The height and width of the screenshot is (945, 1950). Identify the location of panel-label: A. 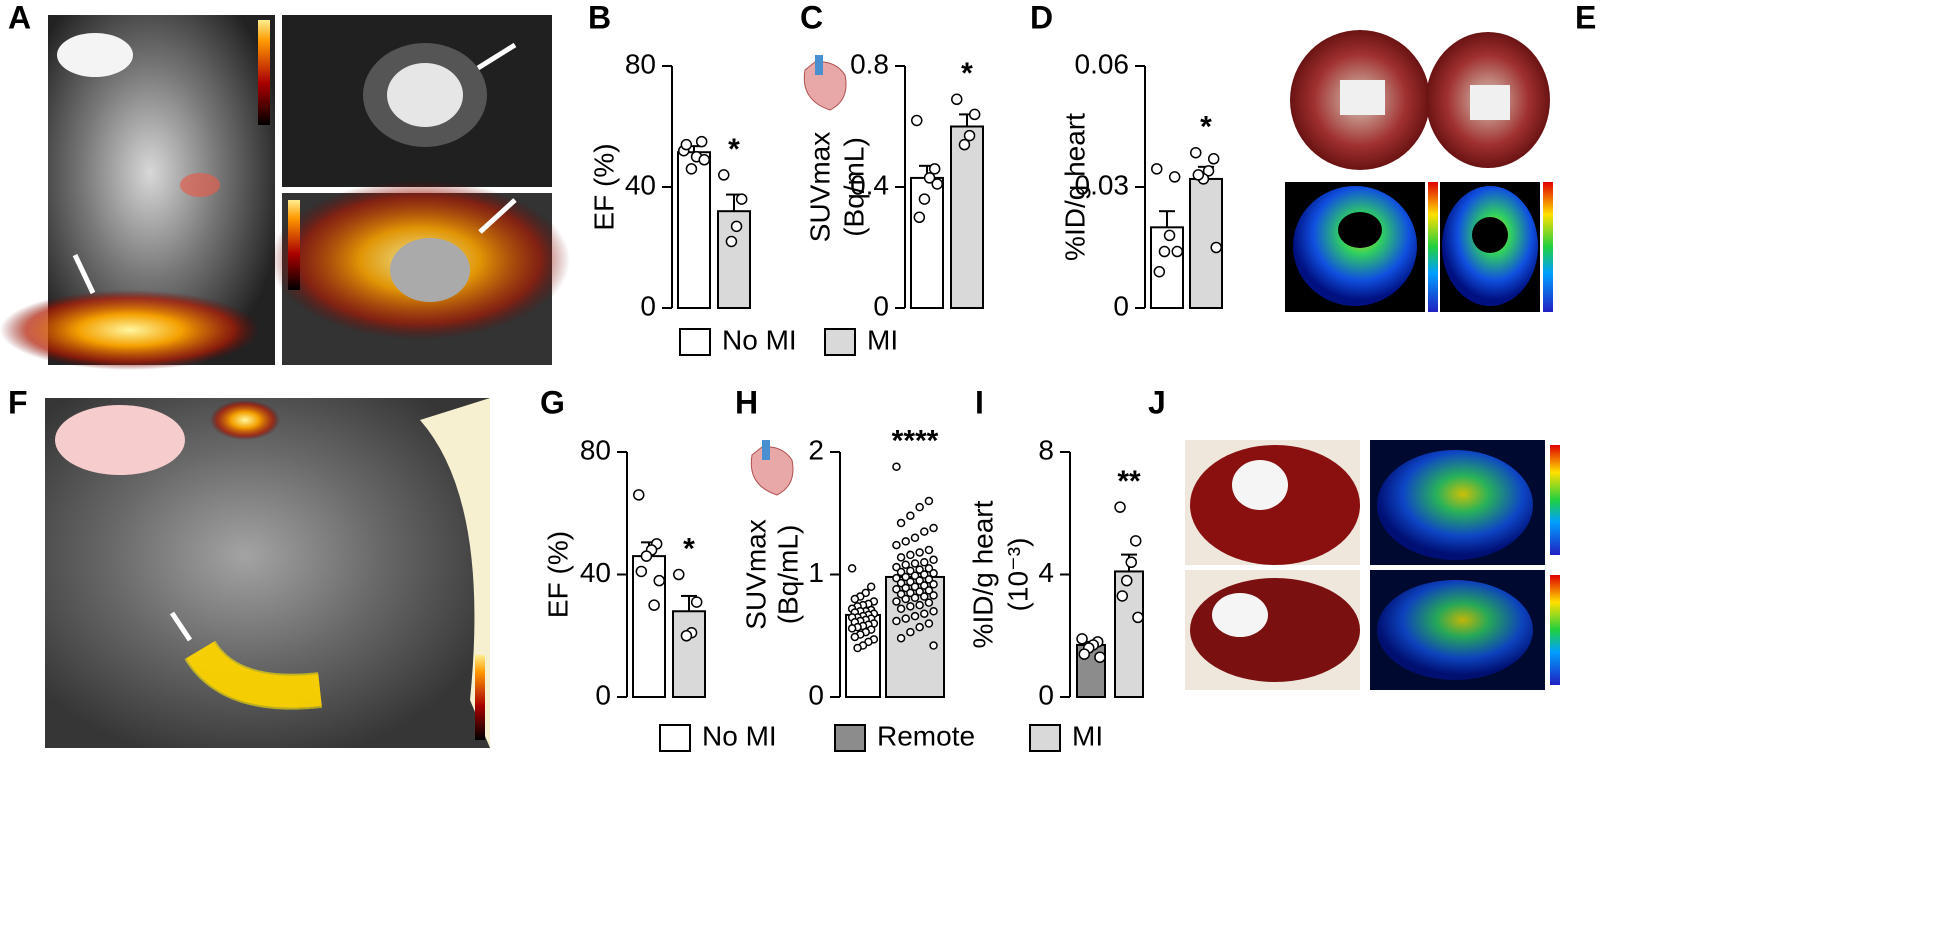
(19, 17).